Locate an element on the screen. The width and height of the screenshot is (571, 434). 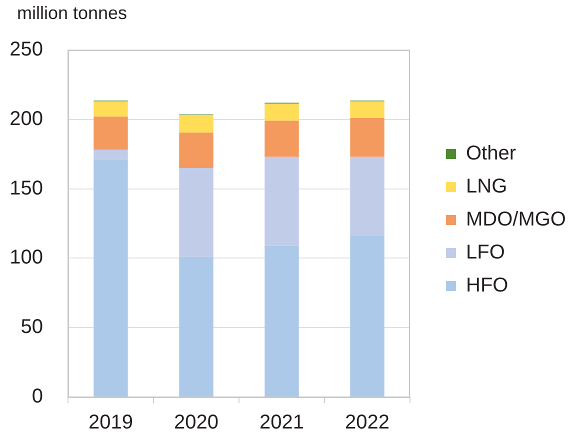
x-tick-label: 2021 is located at coordinates (282, 423).